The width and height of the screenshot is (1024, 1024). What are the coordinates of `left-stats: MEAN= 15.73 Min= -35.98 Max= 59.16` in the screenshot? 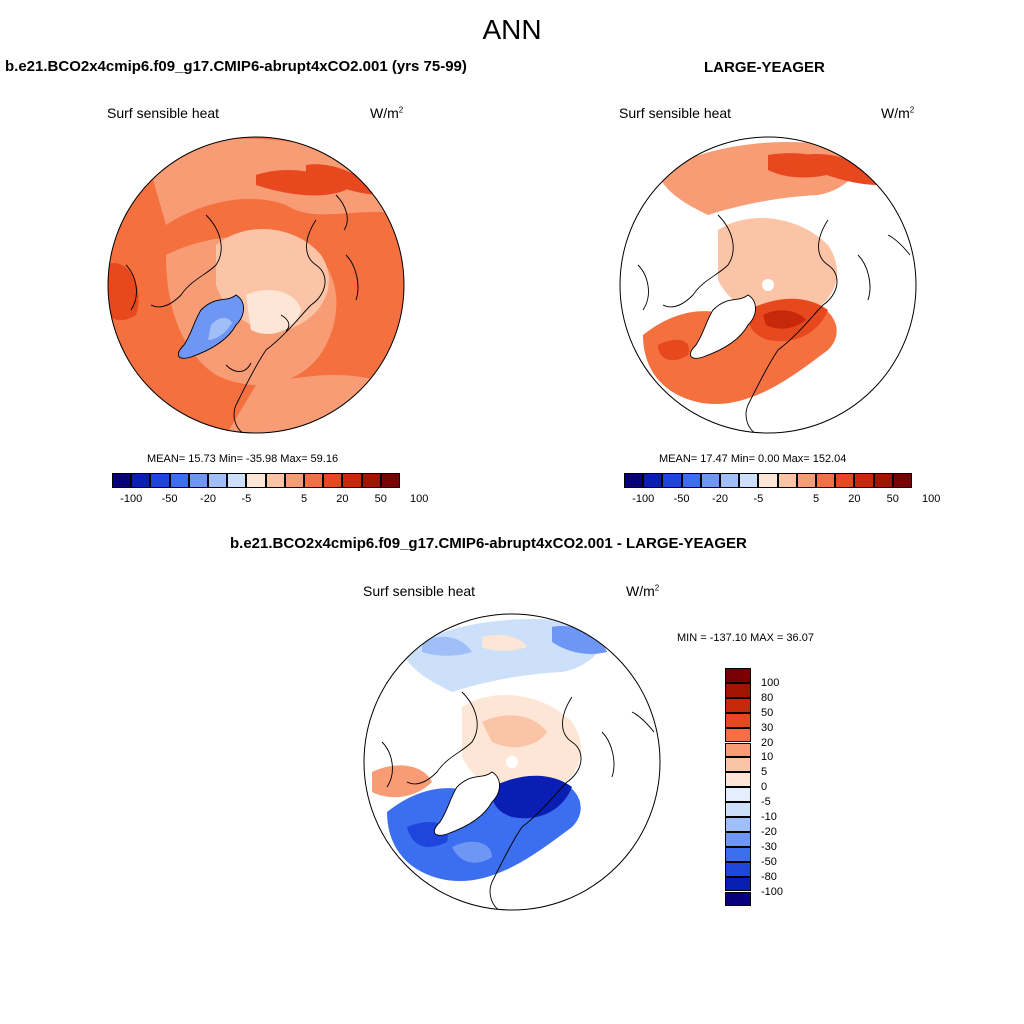 It's located at (243, 459).